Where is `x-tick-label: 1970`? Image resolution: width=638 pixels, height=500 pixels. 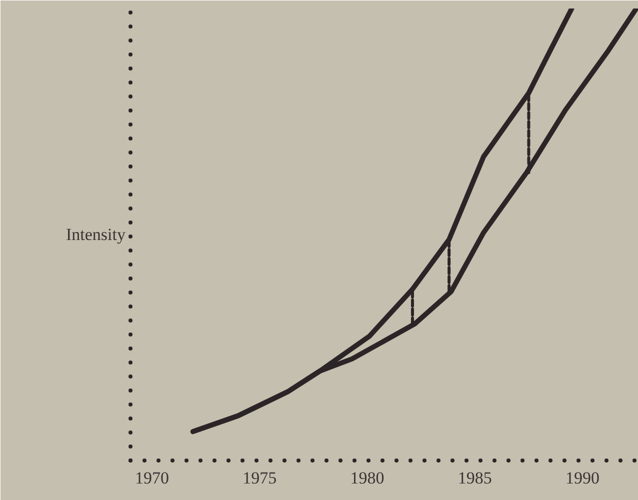
x-tick-label: 1970 is located at coordinates (152, 478).